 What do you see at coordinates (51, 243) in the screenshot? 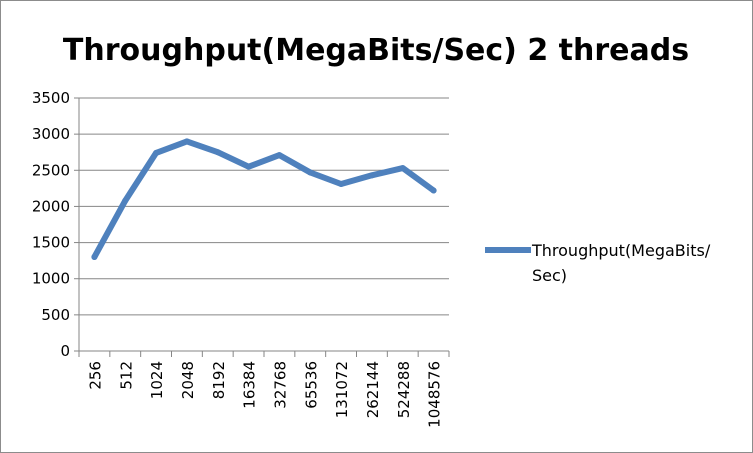
I see `y-tick-label: 1500` at bounding box center [51, 243].